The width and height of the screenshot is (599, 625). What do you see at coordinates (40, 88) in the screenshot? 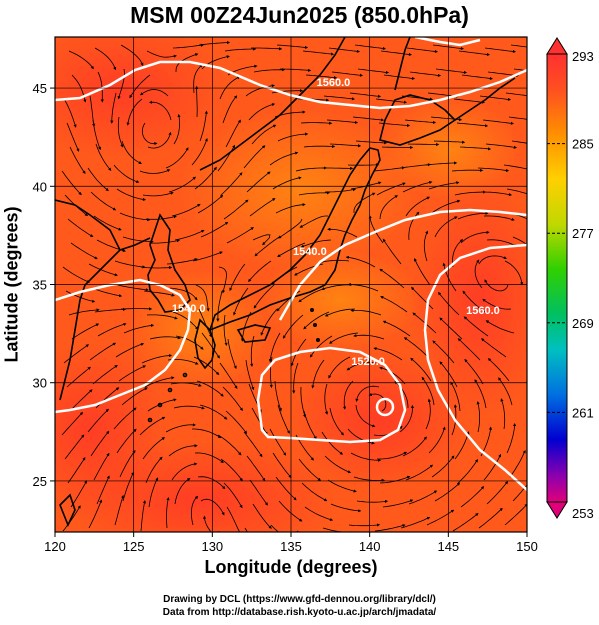
I see `y-tick-label: 45` at bounding box center [40, 88].